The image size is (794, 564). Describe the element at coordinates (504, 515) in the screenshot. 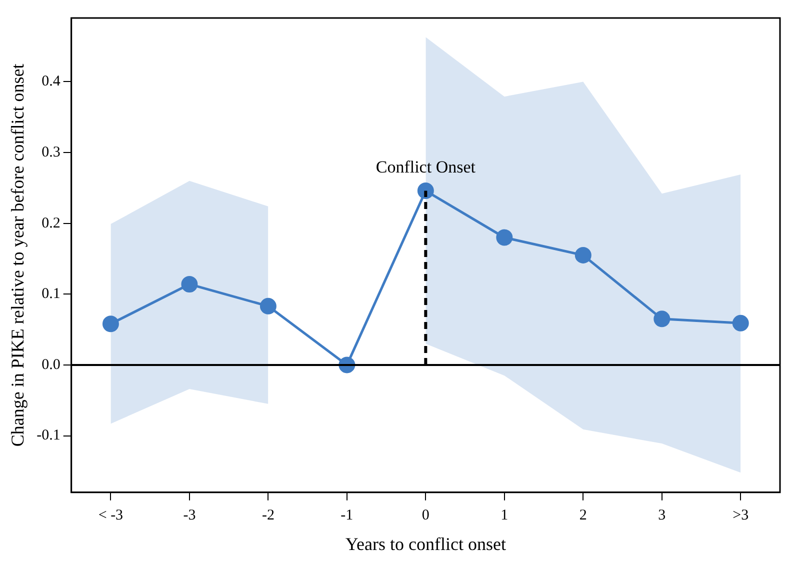

I see `x-tick-label: 1` at that location.